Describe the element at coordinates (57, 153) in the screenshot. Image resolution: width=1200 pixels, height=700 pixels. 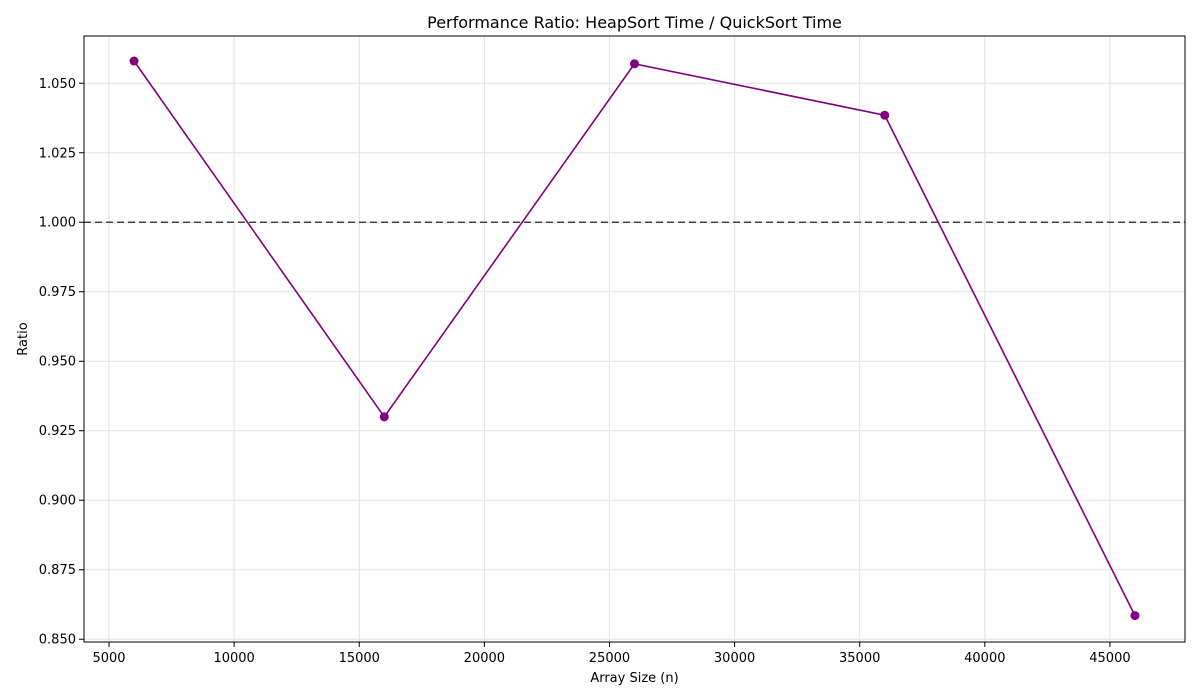
I see `y-tick-label: 1.025` at that location.